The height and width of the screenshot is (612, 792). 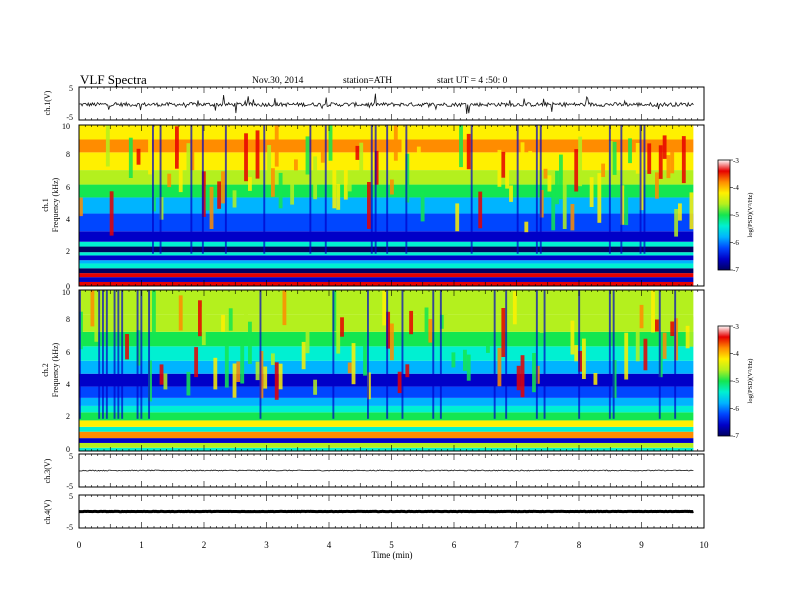 What do you see at coordinates (47, 511) in the screenshot?
I see `ch4-voltage-ylabel: ch.4(V)` at bounding box center [47, 511].